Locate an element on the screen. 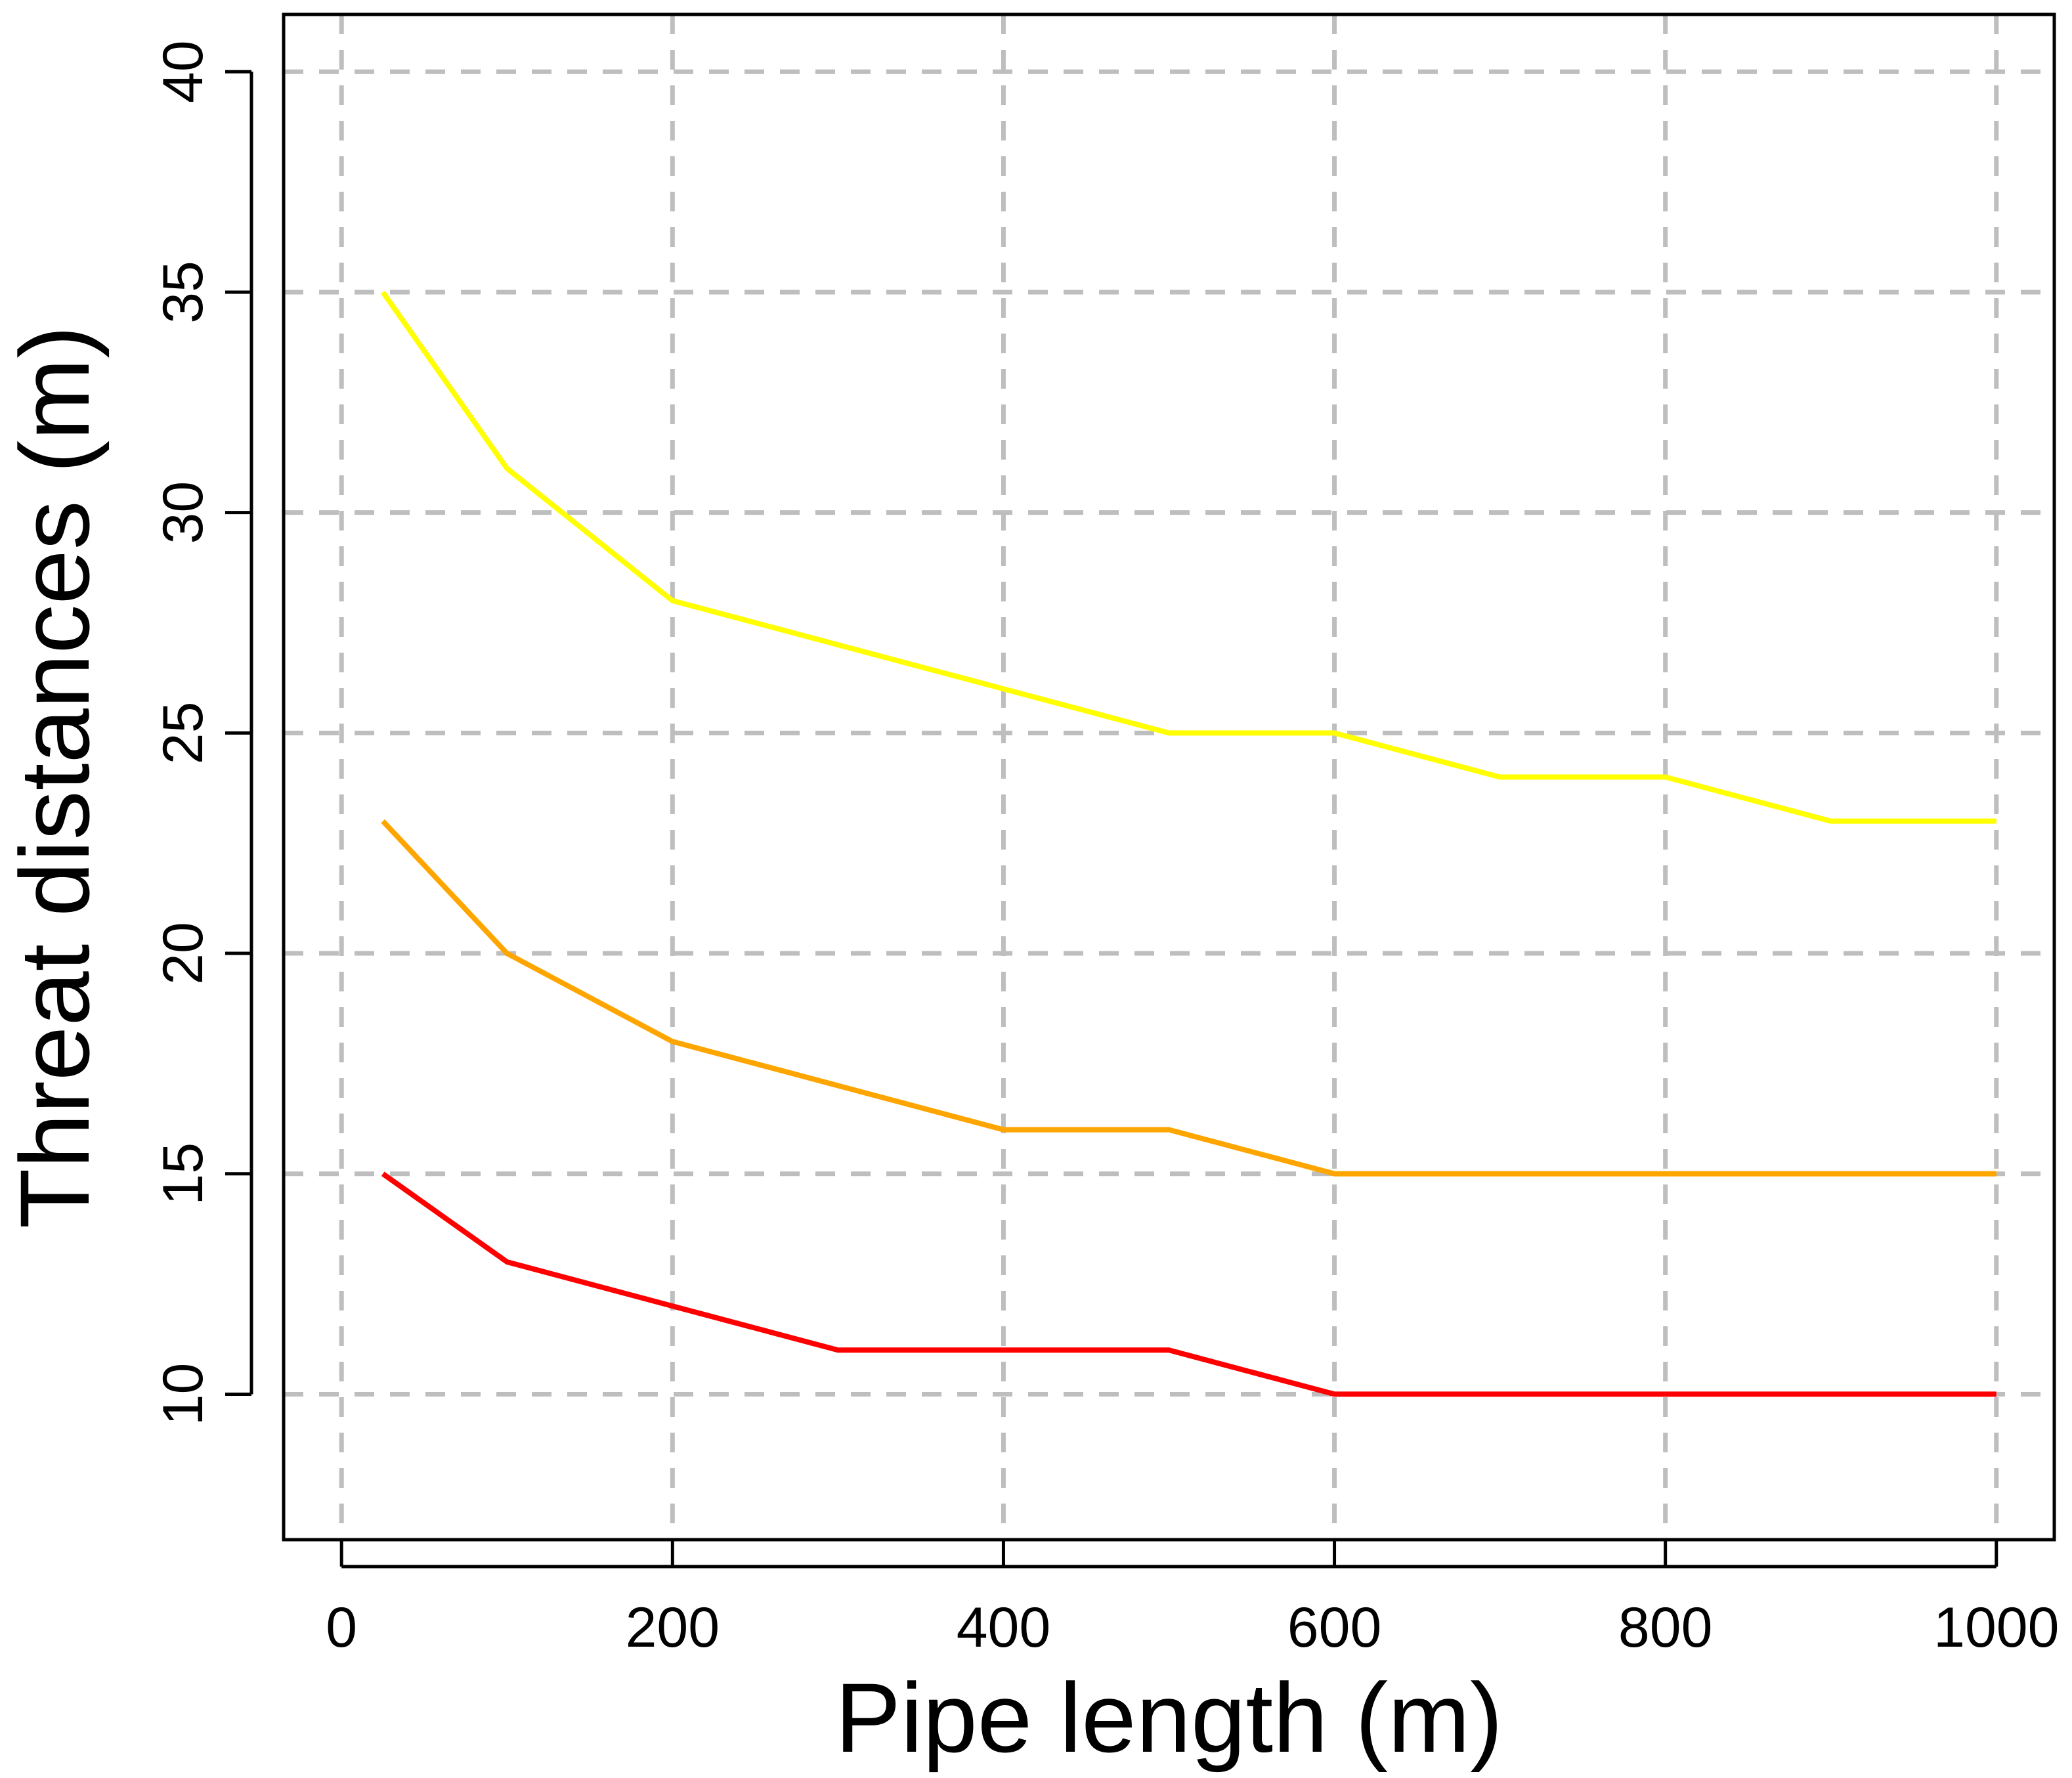 The height and width of the screenshot is (1778, 2072). y-axis-title: Threat distances (m) is located at coordinates (55, 777).